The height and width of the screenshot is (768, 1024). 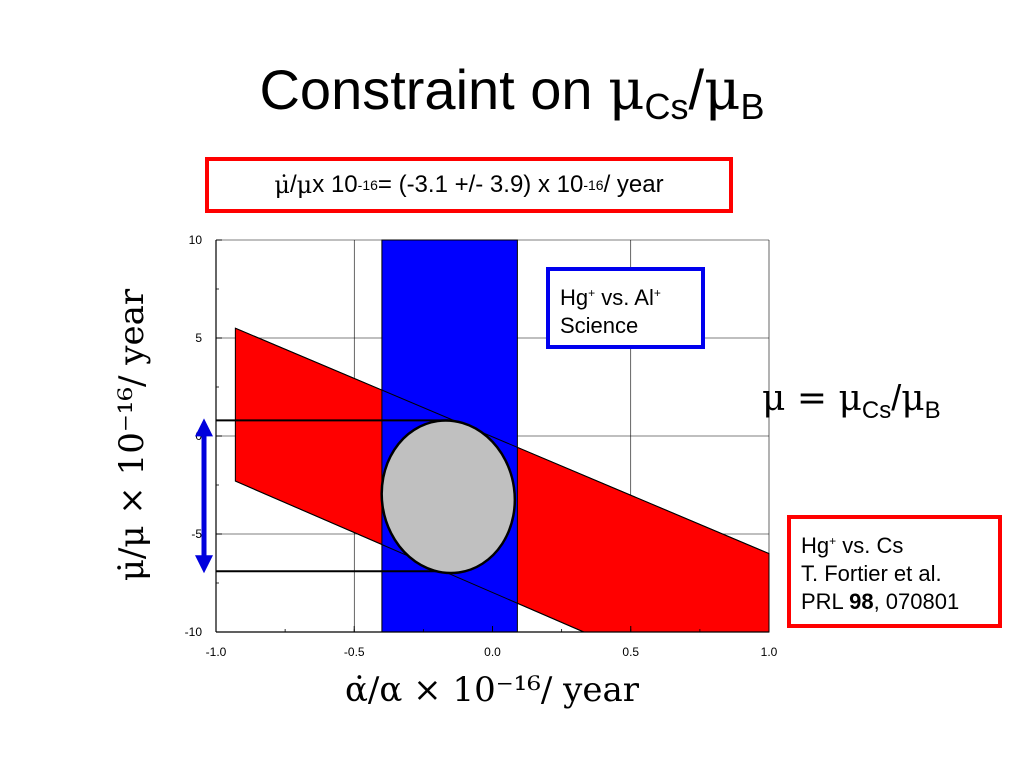 What do you see at coordinates (870, 545) in the screenshot?
I see `hg-cs-vs: vs. Cs` at bounding box center [870, 545].